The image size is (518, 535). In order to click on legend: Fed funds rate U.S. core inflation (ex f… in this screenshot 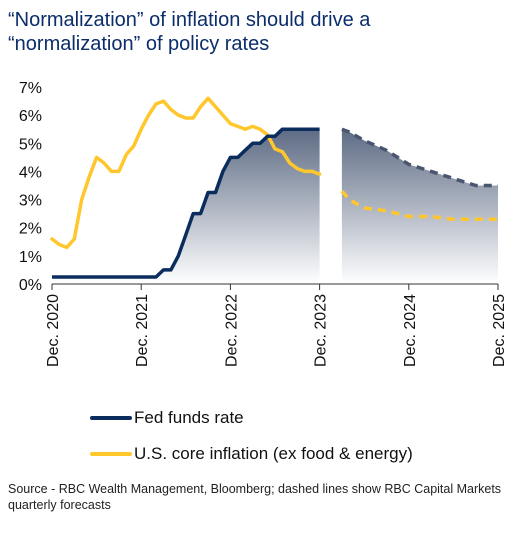, I will do `click(251, 436)`.